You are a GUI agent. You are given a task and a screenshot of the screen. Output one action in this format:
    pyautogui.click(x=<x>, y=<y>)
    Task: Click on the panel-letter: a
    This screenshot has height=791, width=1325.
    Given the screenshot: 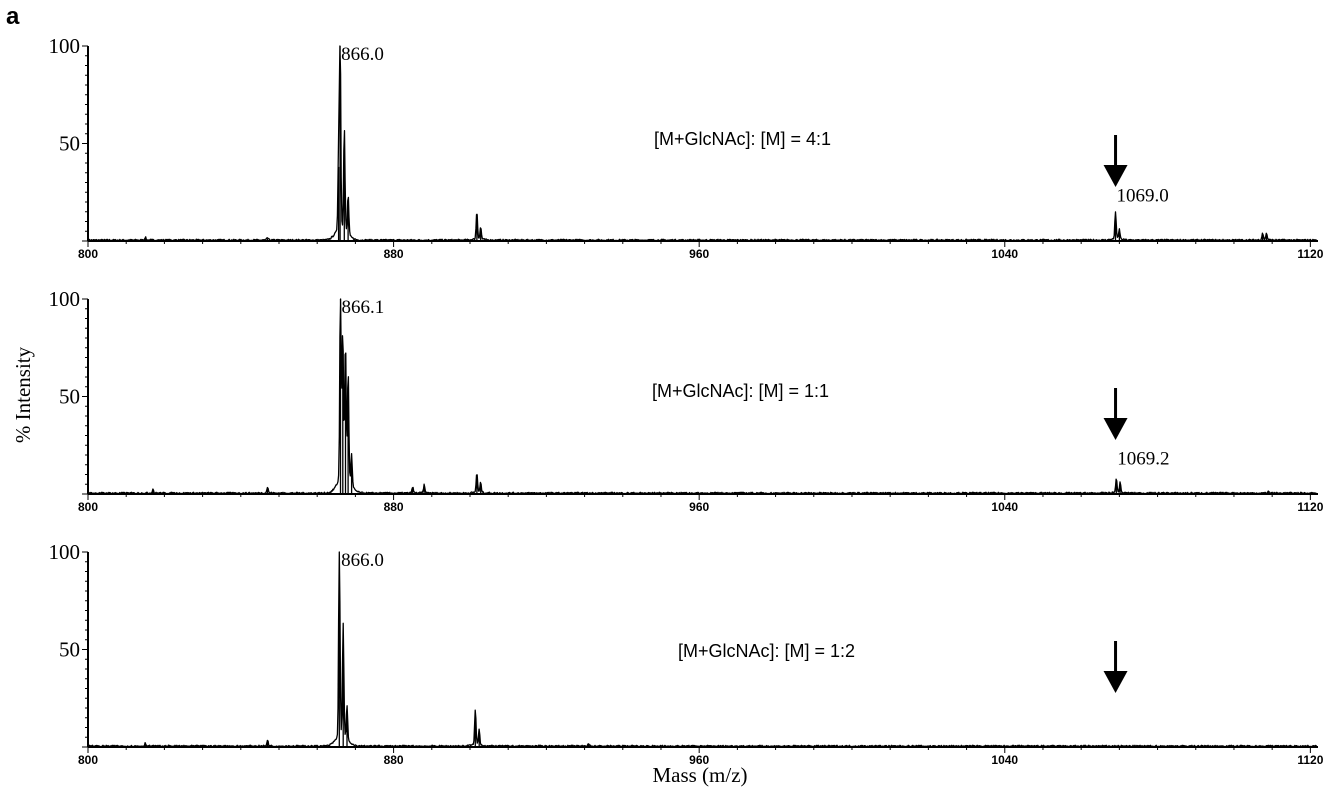 What is the action you would take?
    pyautogui.click(x=13, y=16)
    